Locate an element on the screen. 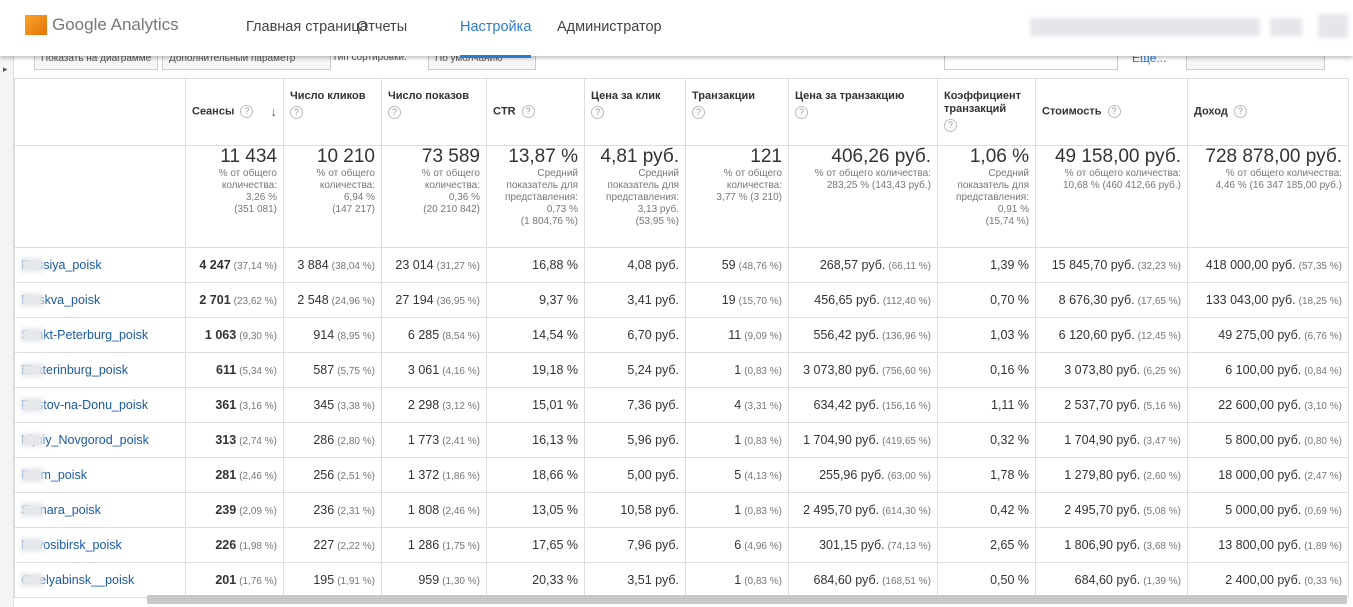 Image resolution: width=1353 pixels, height=607 pixels. cell-value: 3 061 is located at coordinates (423, 370).